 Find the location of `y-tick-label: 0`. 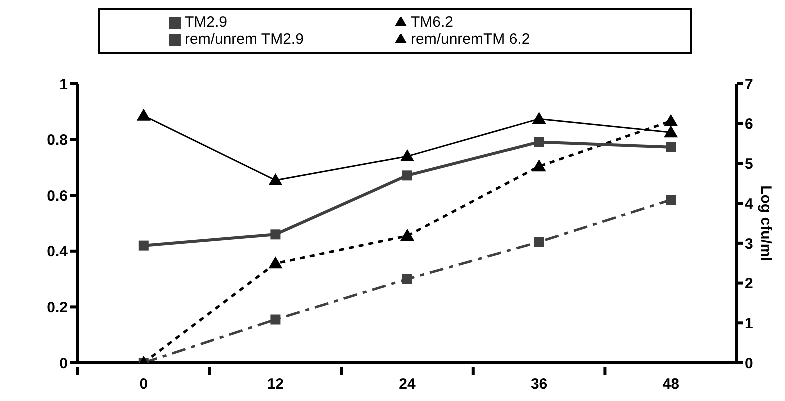

y-tick-label: 0 is located at coordinates (64, 363).